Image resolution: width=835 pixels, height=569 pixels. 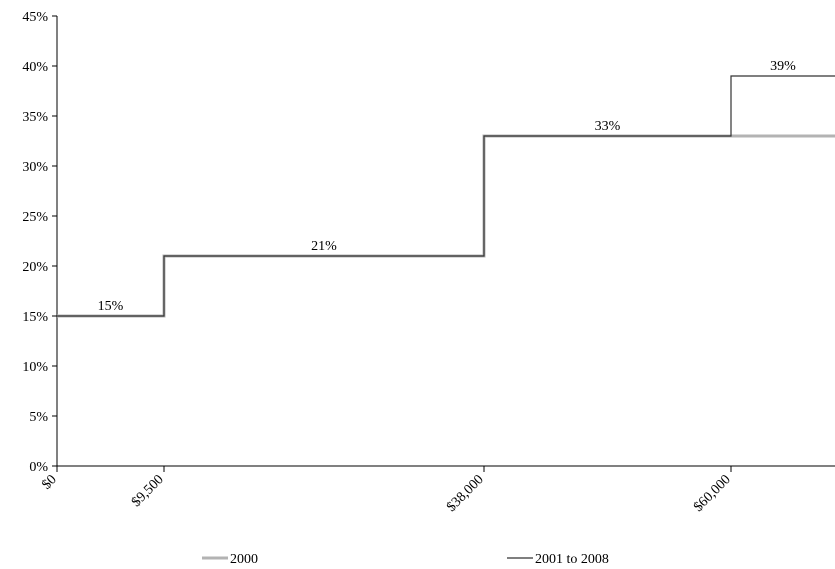 What do you see at coordinates (783, 66) in the screenshot?
I see `data-label: 39%` at bounding box center [783, 66].